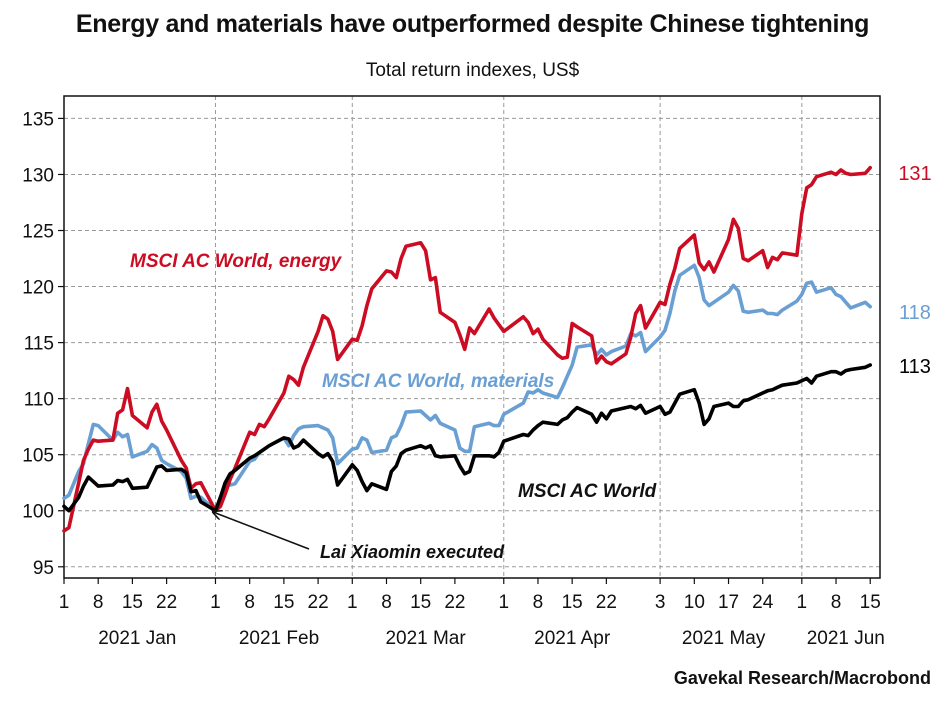  What do you see at coordinates (587, 491) in the screenshot?
I see `label-world: MSCI AC World` at bounding box center [587, 491].